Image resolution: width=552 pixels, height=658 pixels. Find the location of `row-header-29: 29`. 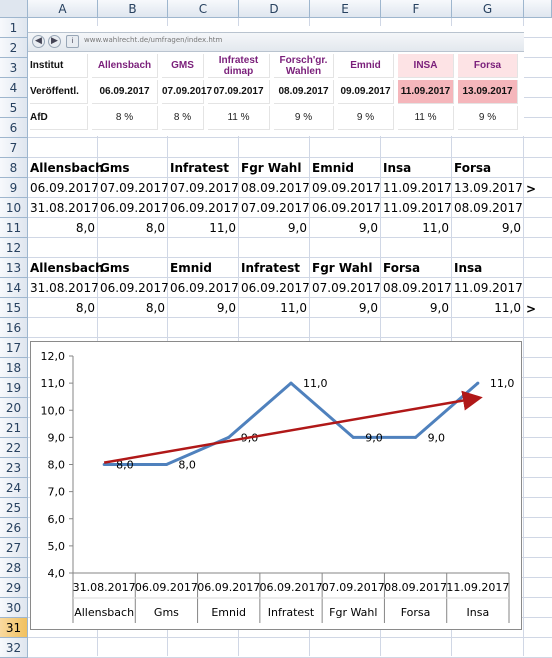

row-header-29: 29 is located at coordinates (14, 588).